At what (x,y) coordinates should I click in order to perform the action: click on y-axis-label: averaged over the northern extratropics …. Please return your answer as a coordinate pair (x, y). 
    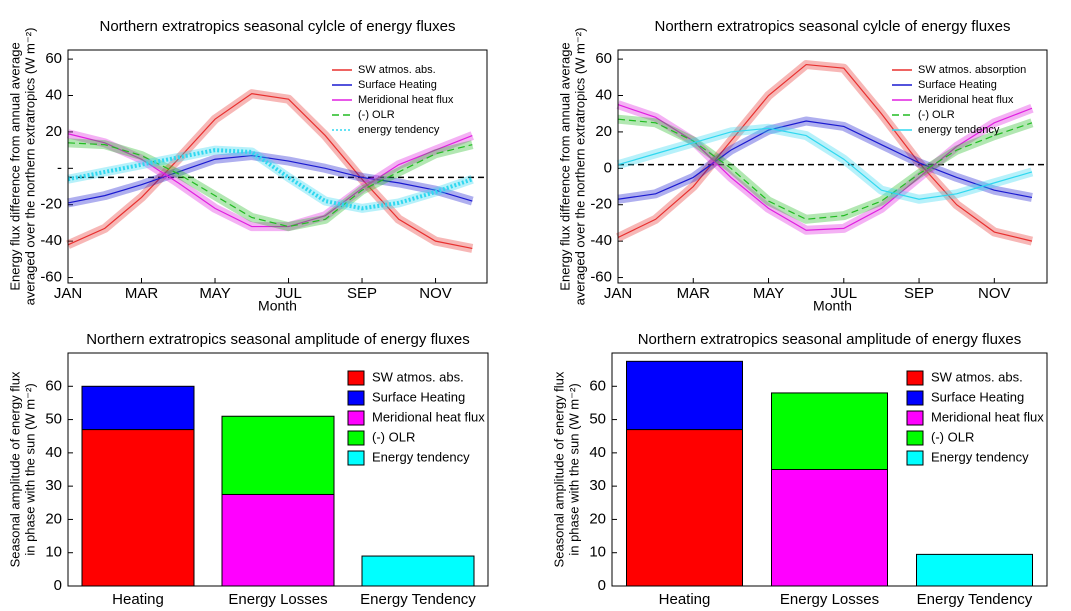
    Looking at the image, I should click on (29, 167).